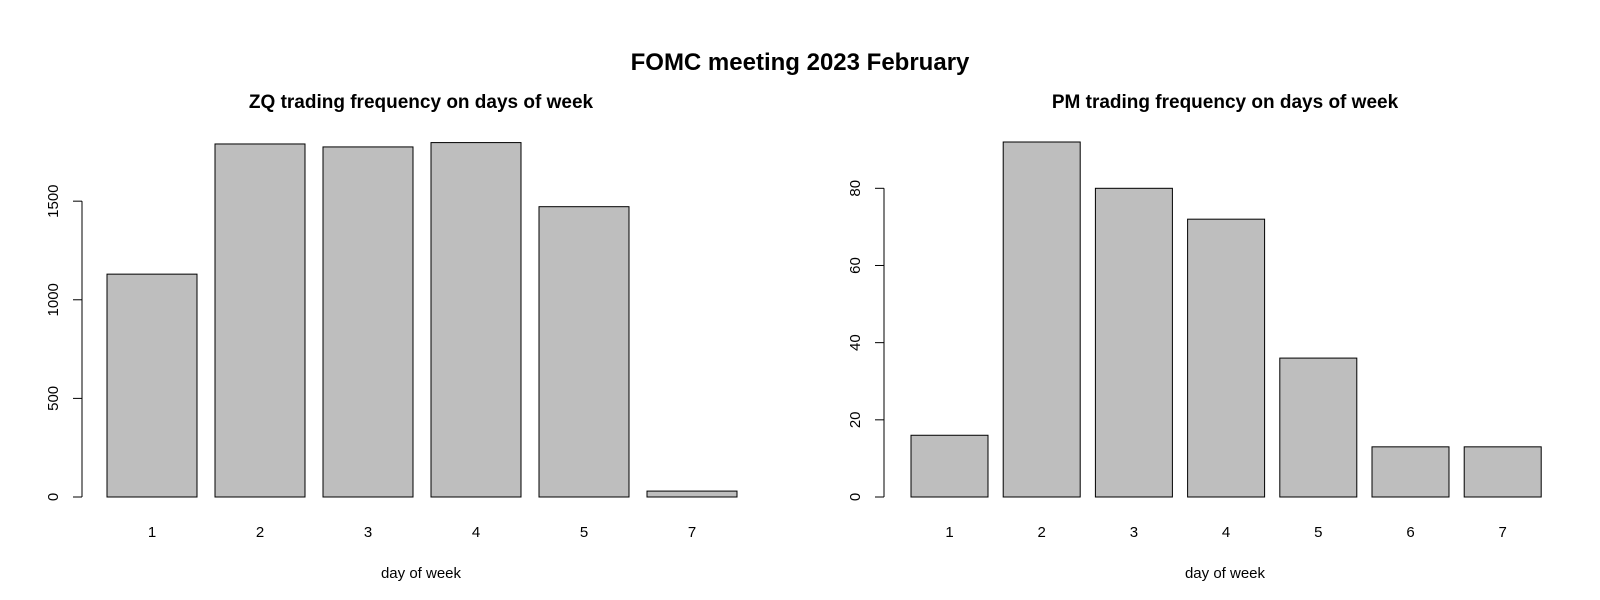 Image resolution: width=1600 pixels, height=600 pixels. What do you see at coordinates (584, 532) in the screenshot?
I see `zq-x-tick-label: 5` at bounding box center [584, 532].